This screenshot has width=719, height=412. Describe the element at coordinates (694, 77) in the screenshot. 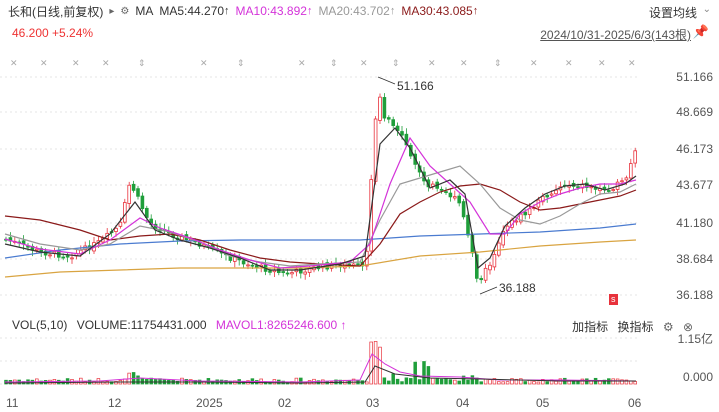

I see `y-axis-label: 51.166` at that location.